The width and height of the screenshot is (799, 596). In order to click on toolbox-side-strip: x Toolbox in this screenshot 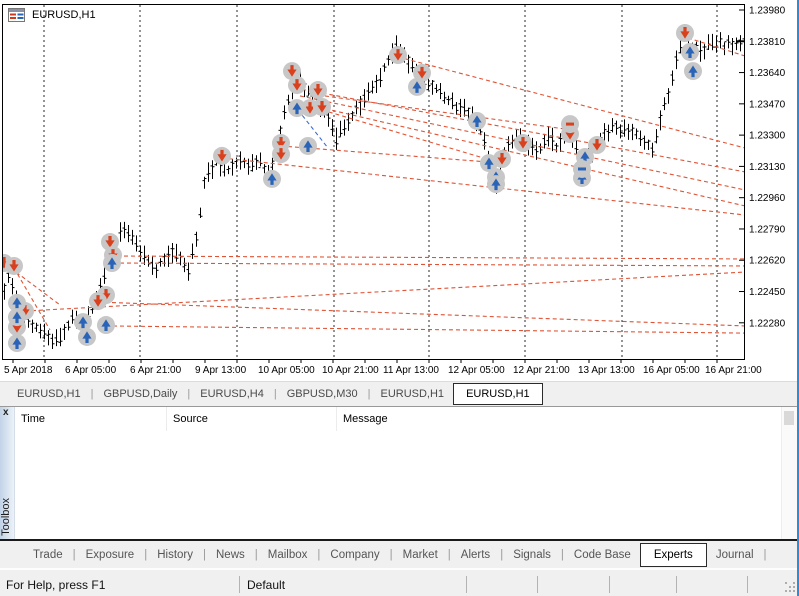, I will do `click(7, 473)`.